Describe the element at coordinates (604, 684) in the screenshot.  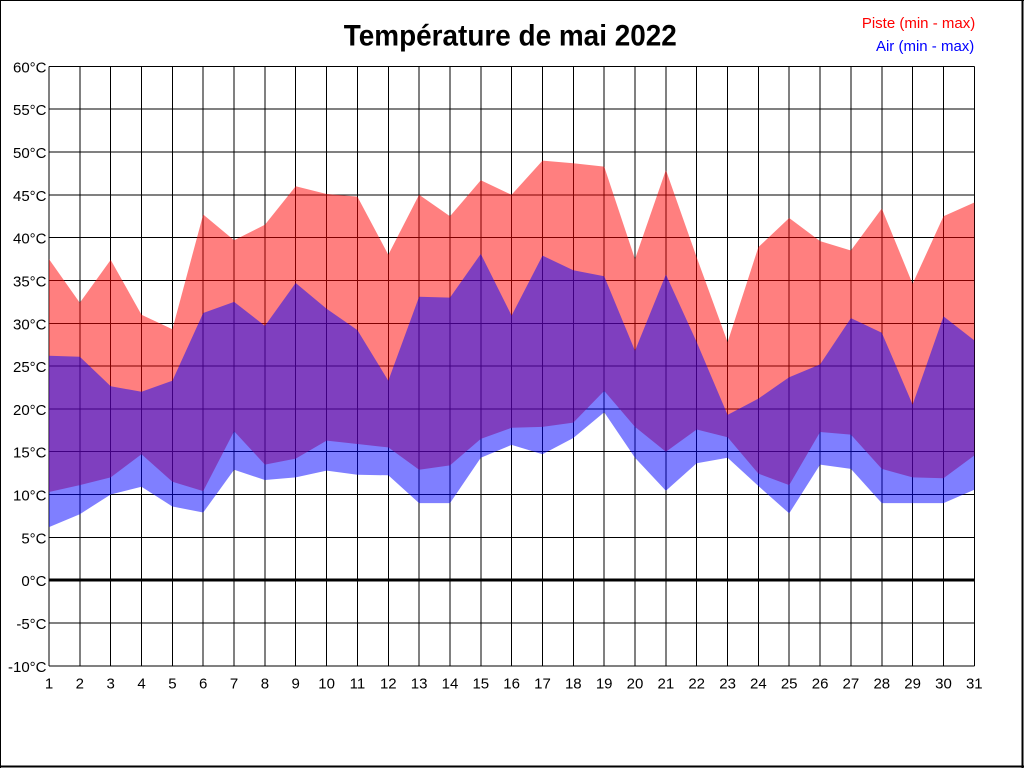
I see `svg-text: 19` at that location.